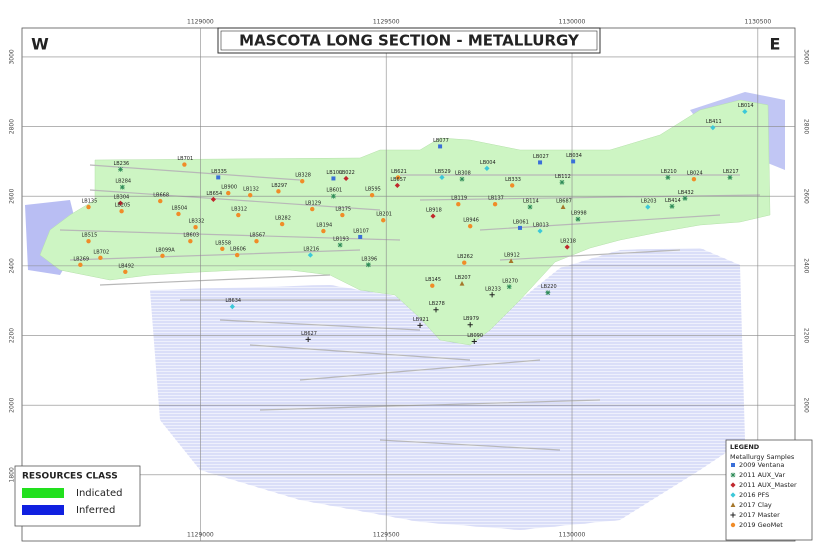 This screenshot has height=543, width=820. Describe the element at coordinates (762, 475) in the screenshot. I see `legend-label: 2011 AUX_Var` at that location.